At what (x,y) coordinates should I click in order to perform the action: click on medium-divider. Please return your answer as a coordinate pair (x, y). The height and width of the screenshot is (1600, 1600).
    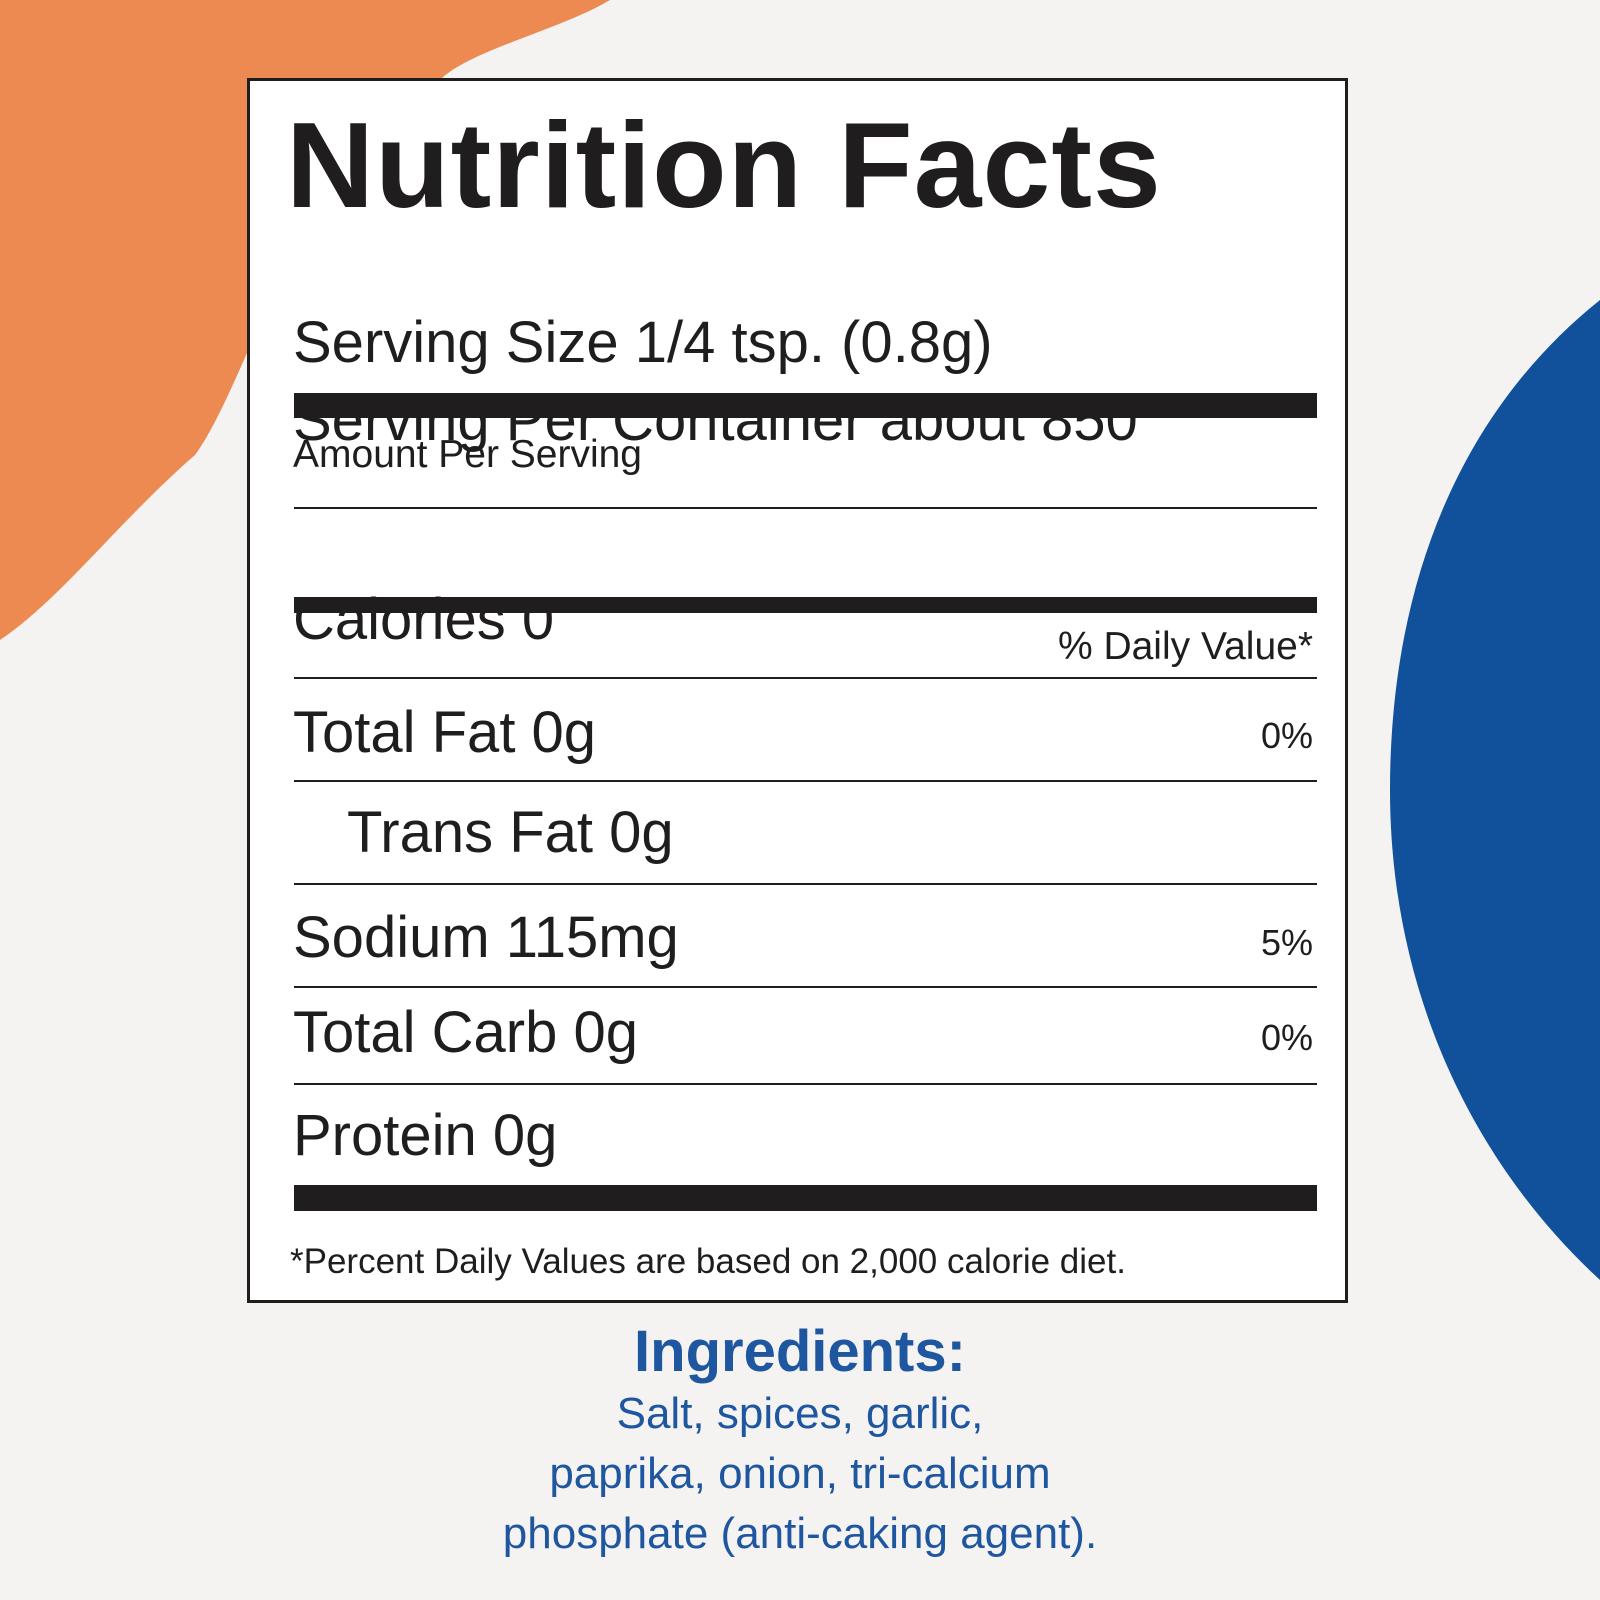
    Looking at the image, I should click on (805, 605).